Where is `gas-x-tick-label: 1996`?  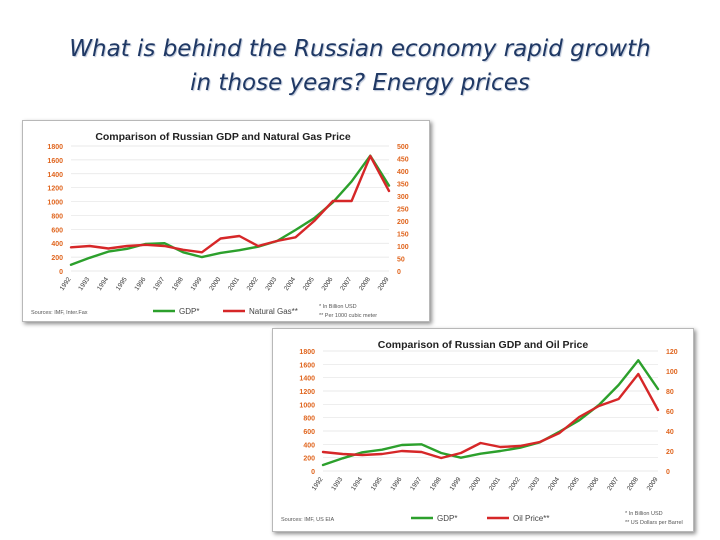
gas-x-tick-label: 1996 is located at coordinates (140, 284).